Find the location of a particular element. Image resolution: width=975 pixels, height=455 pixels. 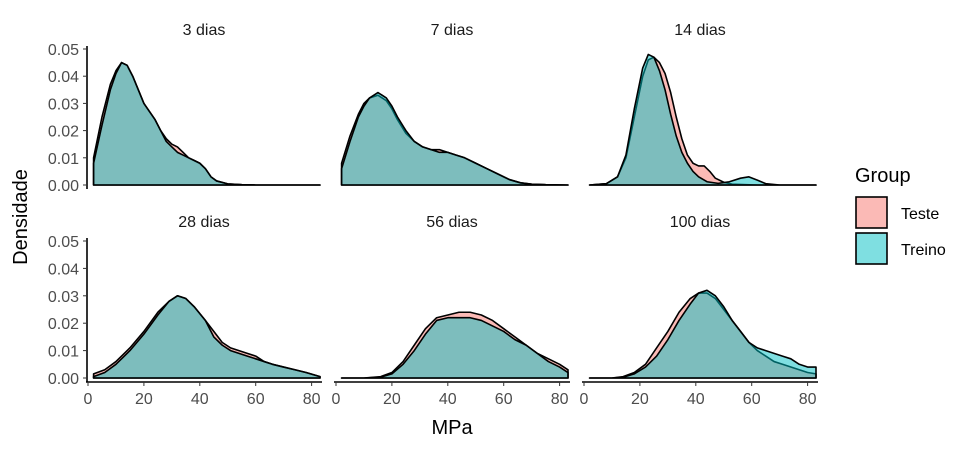

facet-panel: 100 dias 0 20 40 60 80 is located at coordinates (699, 311).